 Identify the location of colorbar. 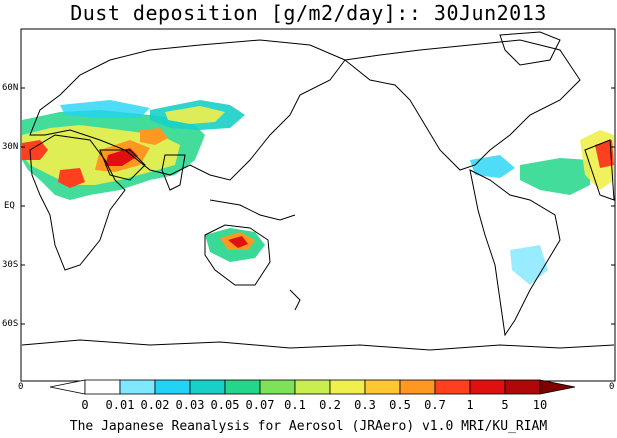
(312, 387).